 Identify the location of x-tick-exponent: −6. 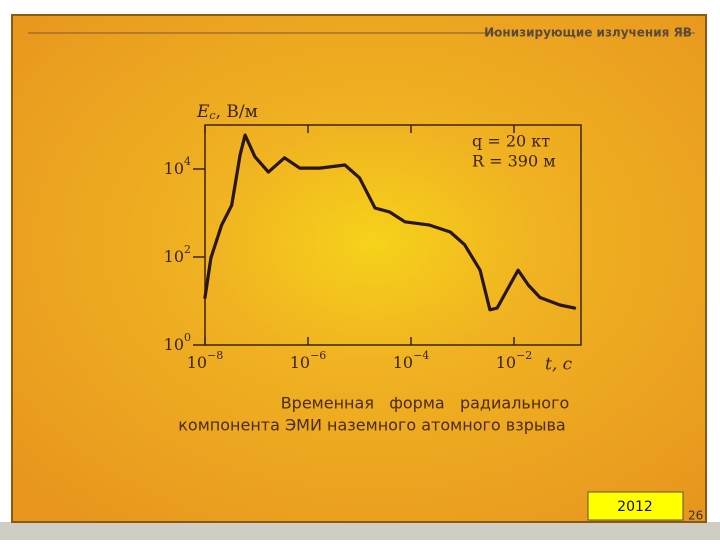
(318, 355).